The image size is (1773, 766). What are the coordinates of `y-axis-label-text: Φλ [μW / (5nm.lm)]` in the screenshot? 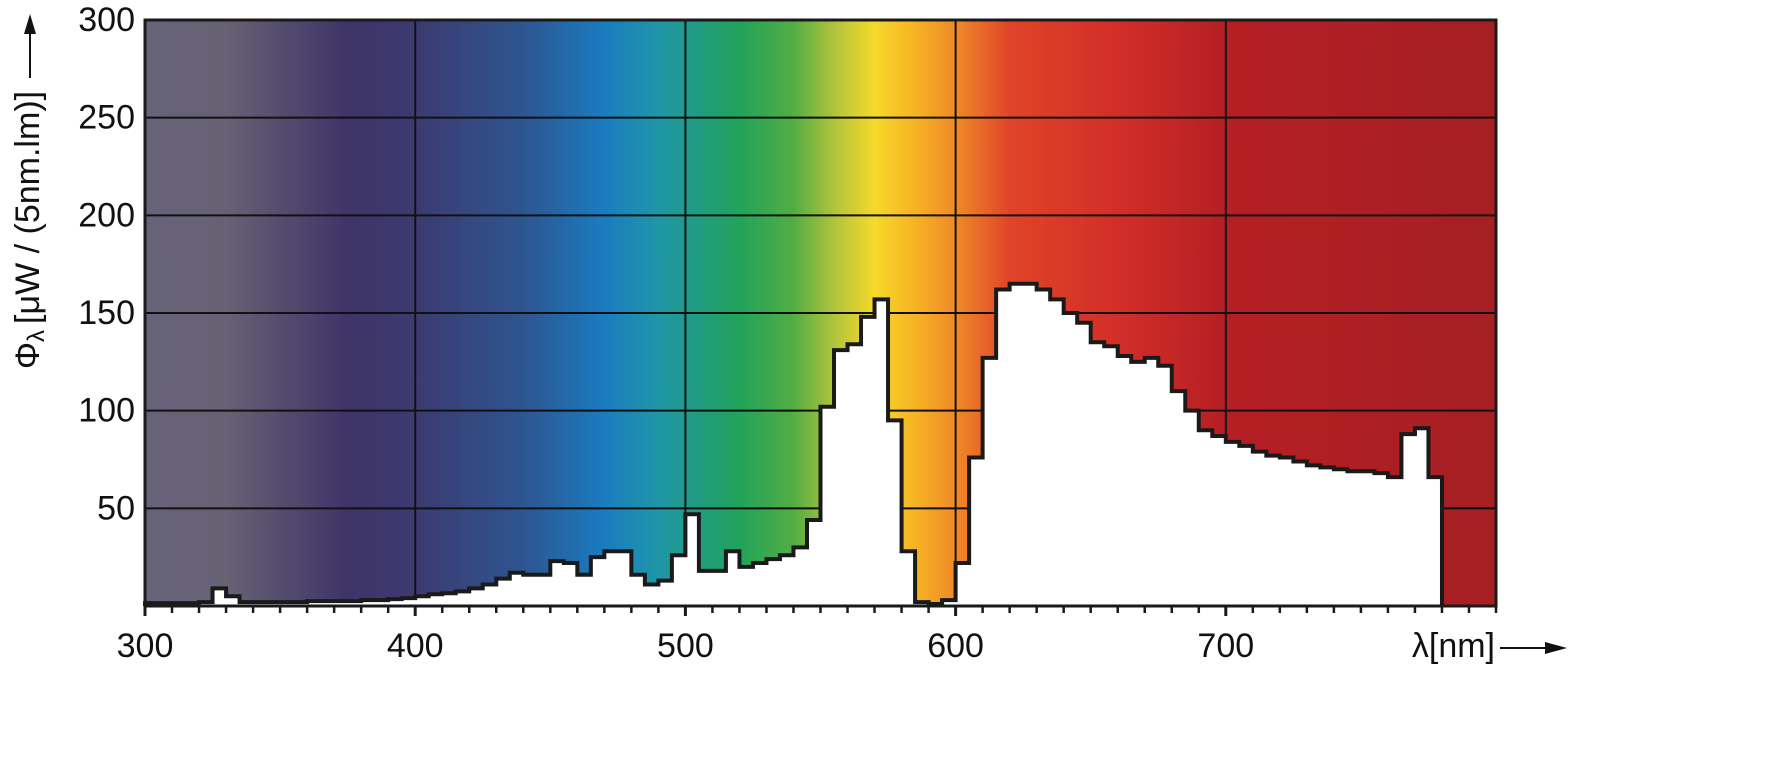 It's located at (29, 230).